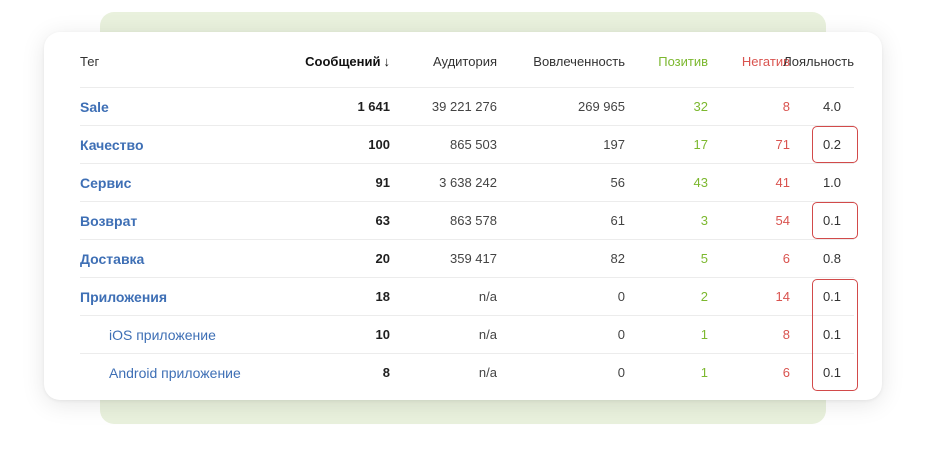 The width and height of the screenshot is (926, 456). I want to click on tag-link: iOS приложение, so click(162, 335).